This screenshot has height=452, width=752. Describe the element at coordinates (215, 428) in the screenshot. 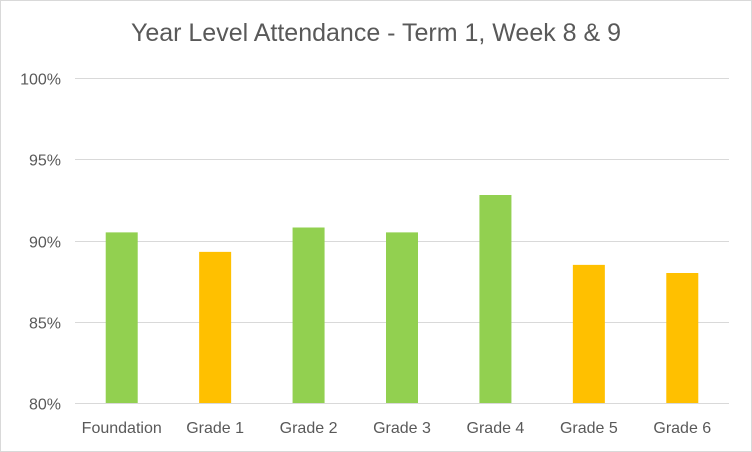

I see `x-tick-label: Grade 1` at that location.